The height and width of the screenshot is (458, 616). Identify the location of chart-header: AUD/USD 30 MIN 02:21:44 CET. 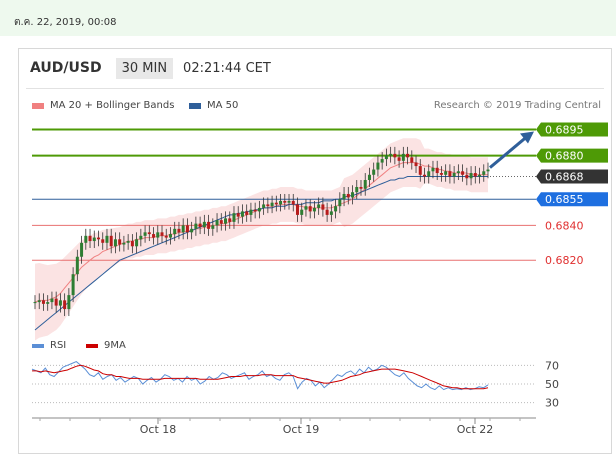
(150, 68).